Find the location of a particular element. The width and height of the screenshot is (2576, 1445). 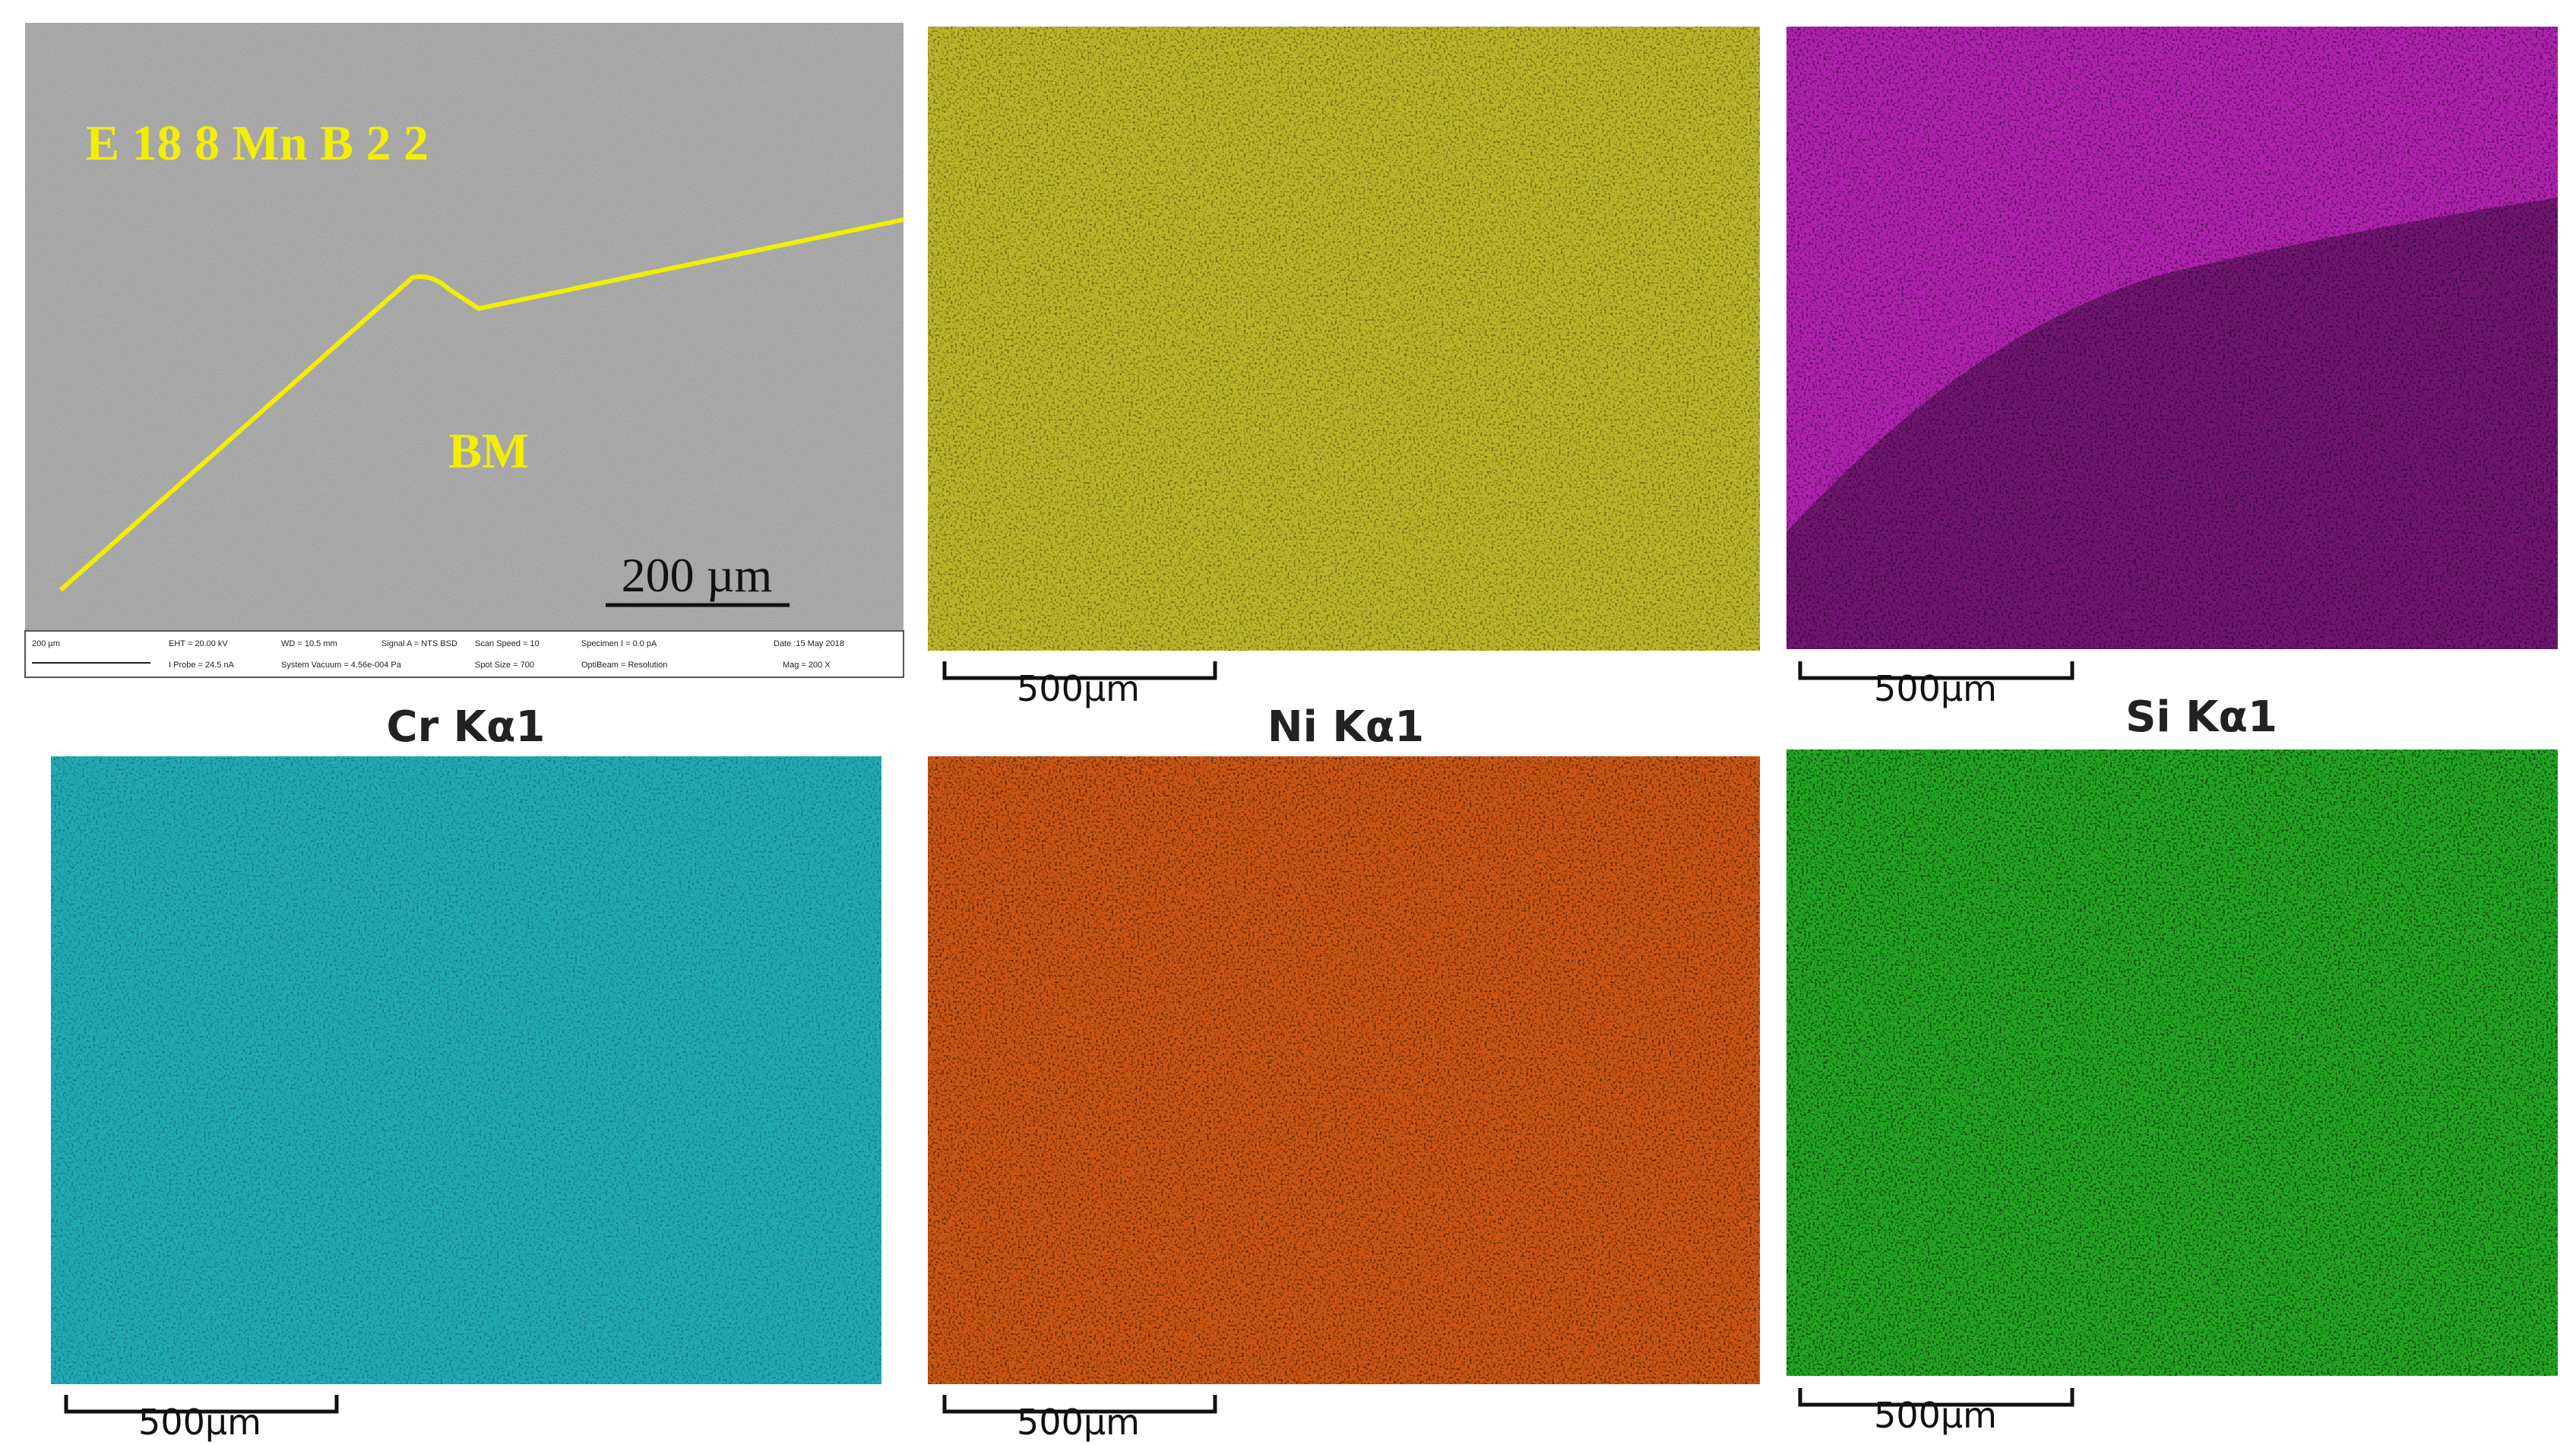

map-title: Si Kα1 is located at coordinates (2201, 717).